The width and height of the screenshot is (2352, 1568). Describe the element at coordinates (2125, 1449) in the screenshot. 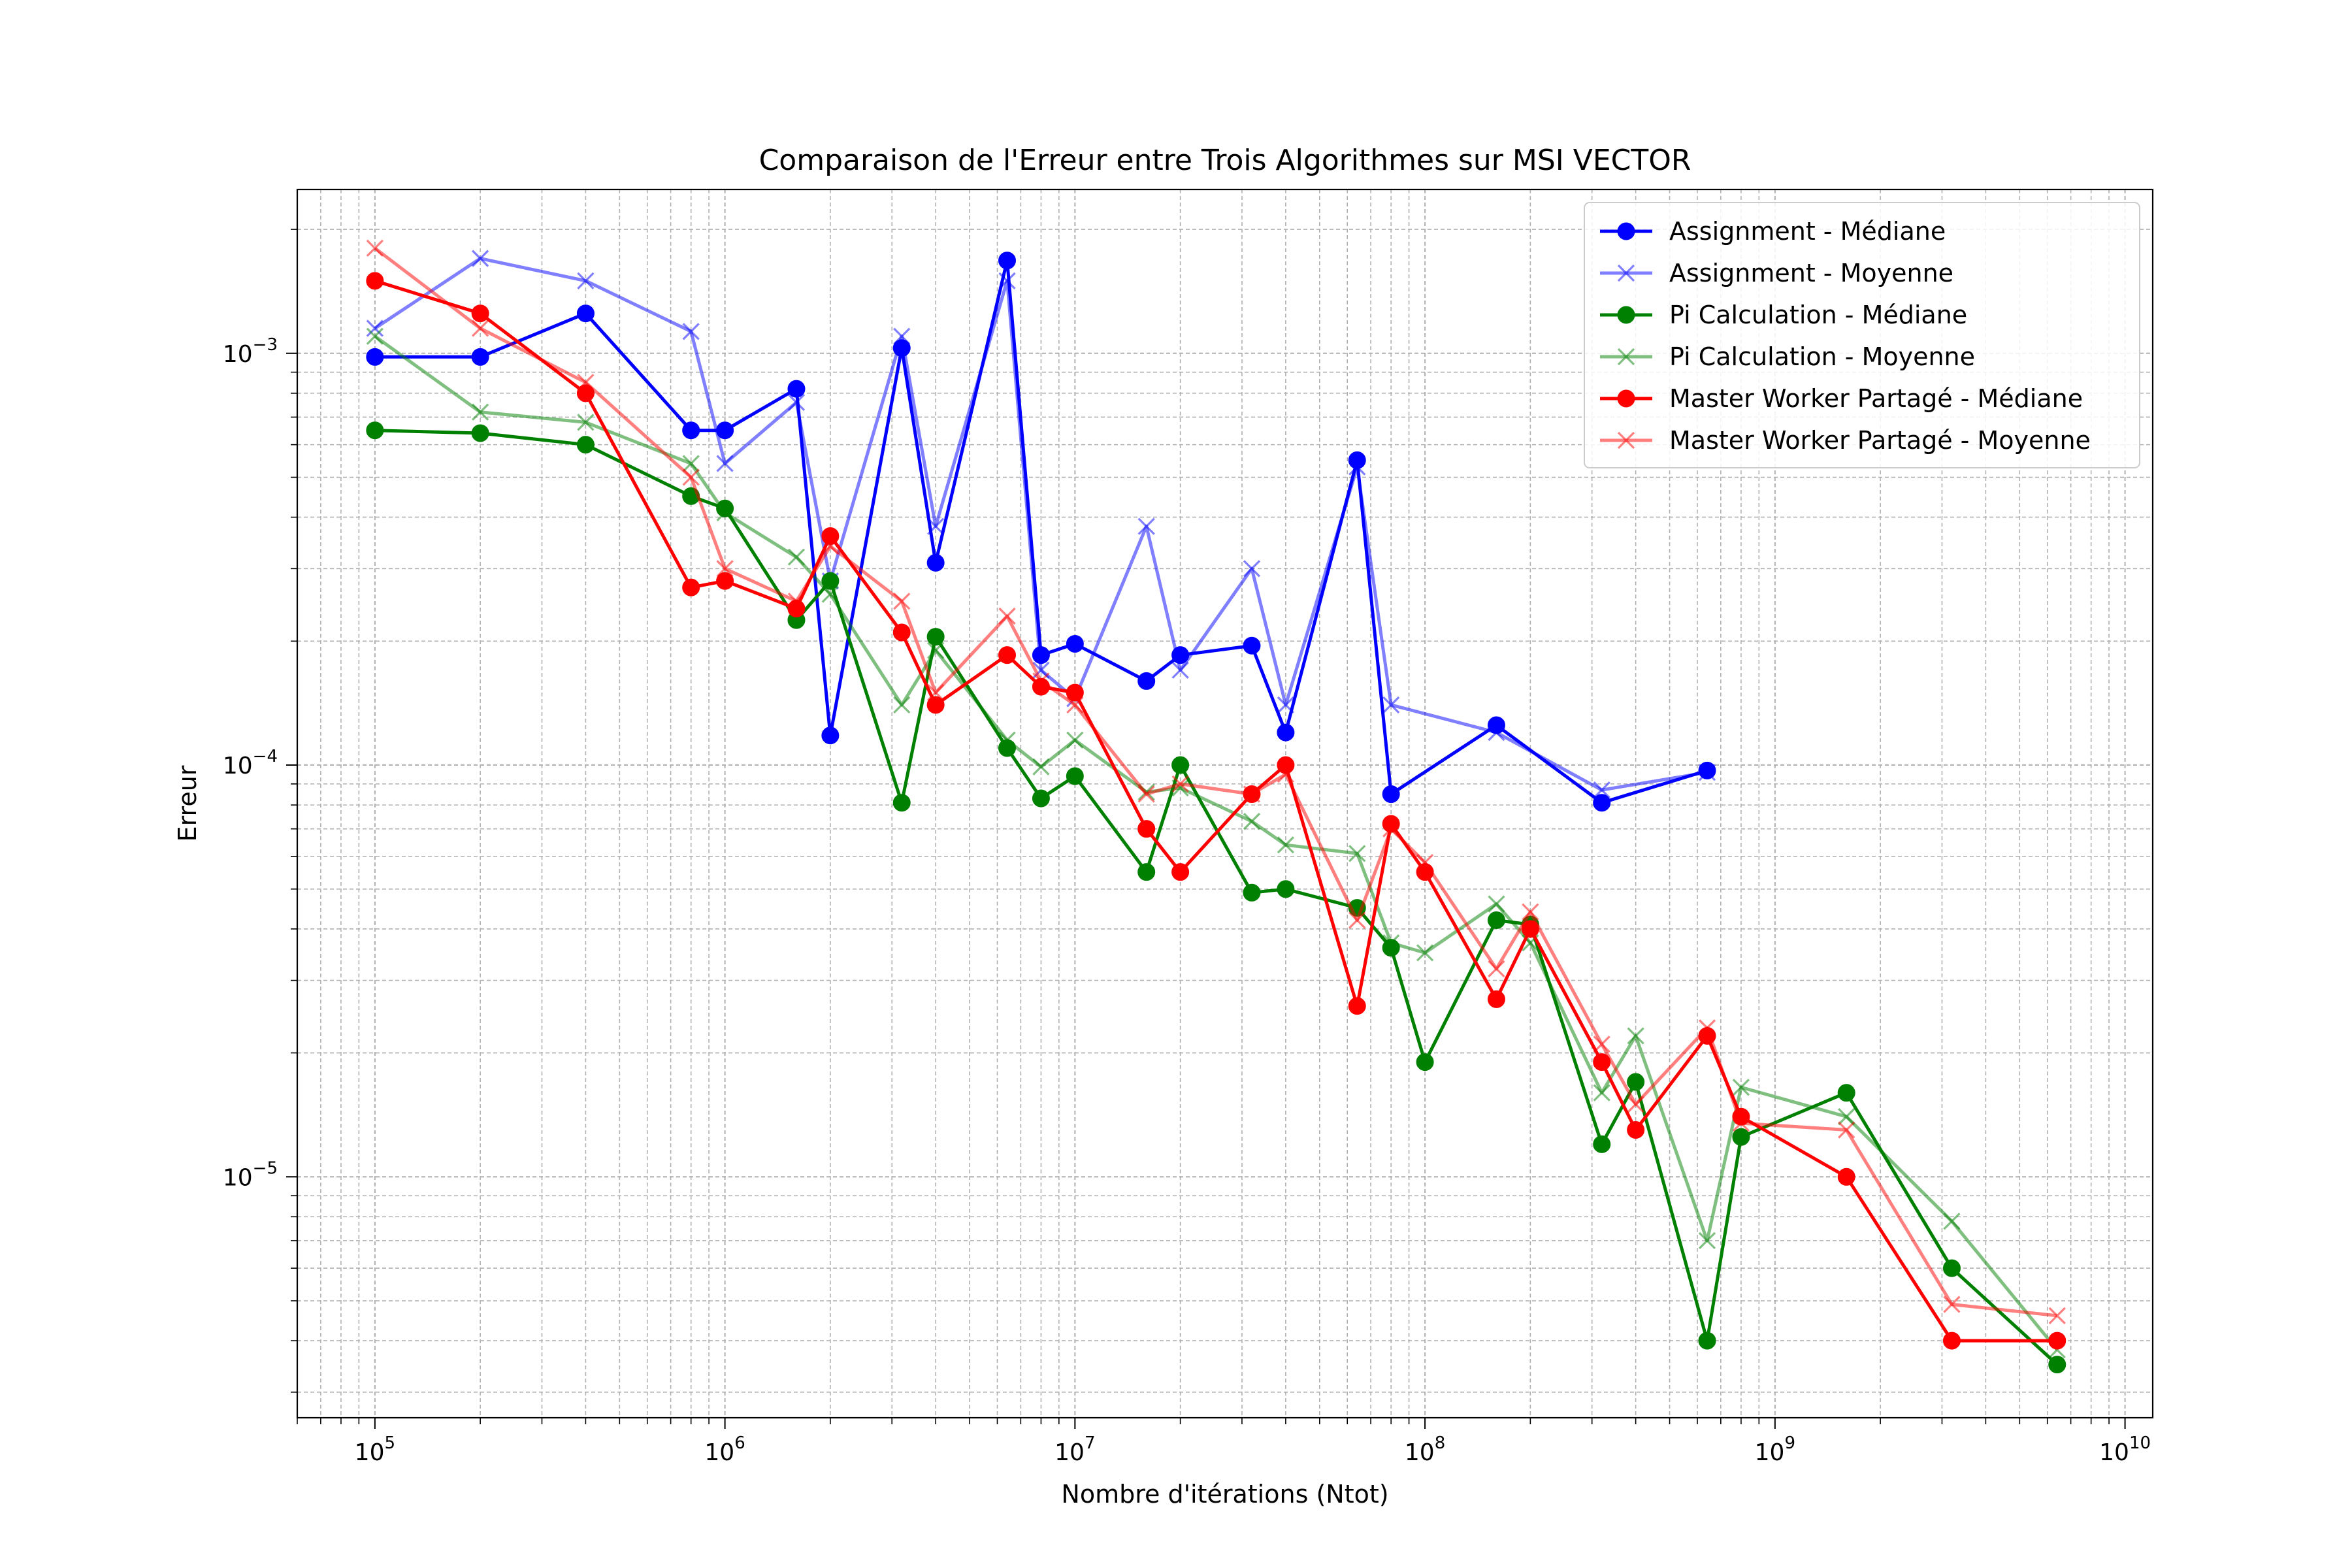

I see `x-tick-label: 10¹⁰` at that location.